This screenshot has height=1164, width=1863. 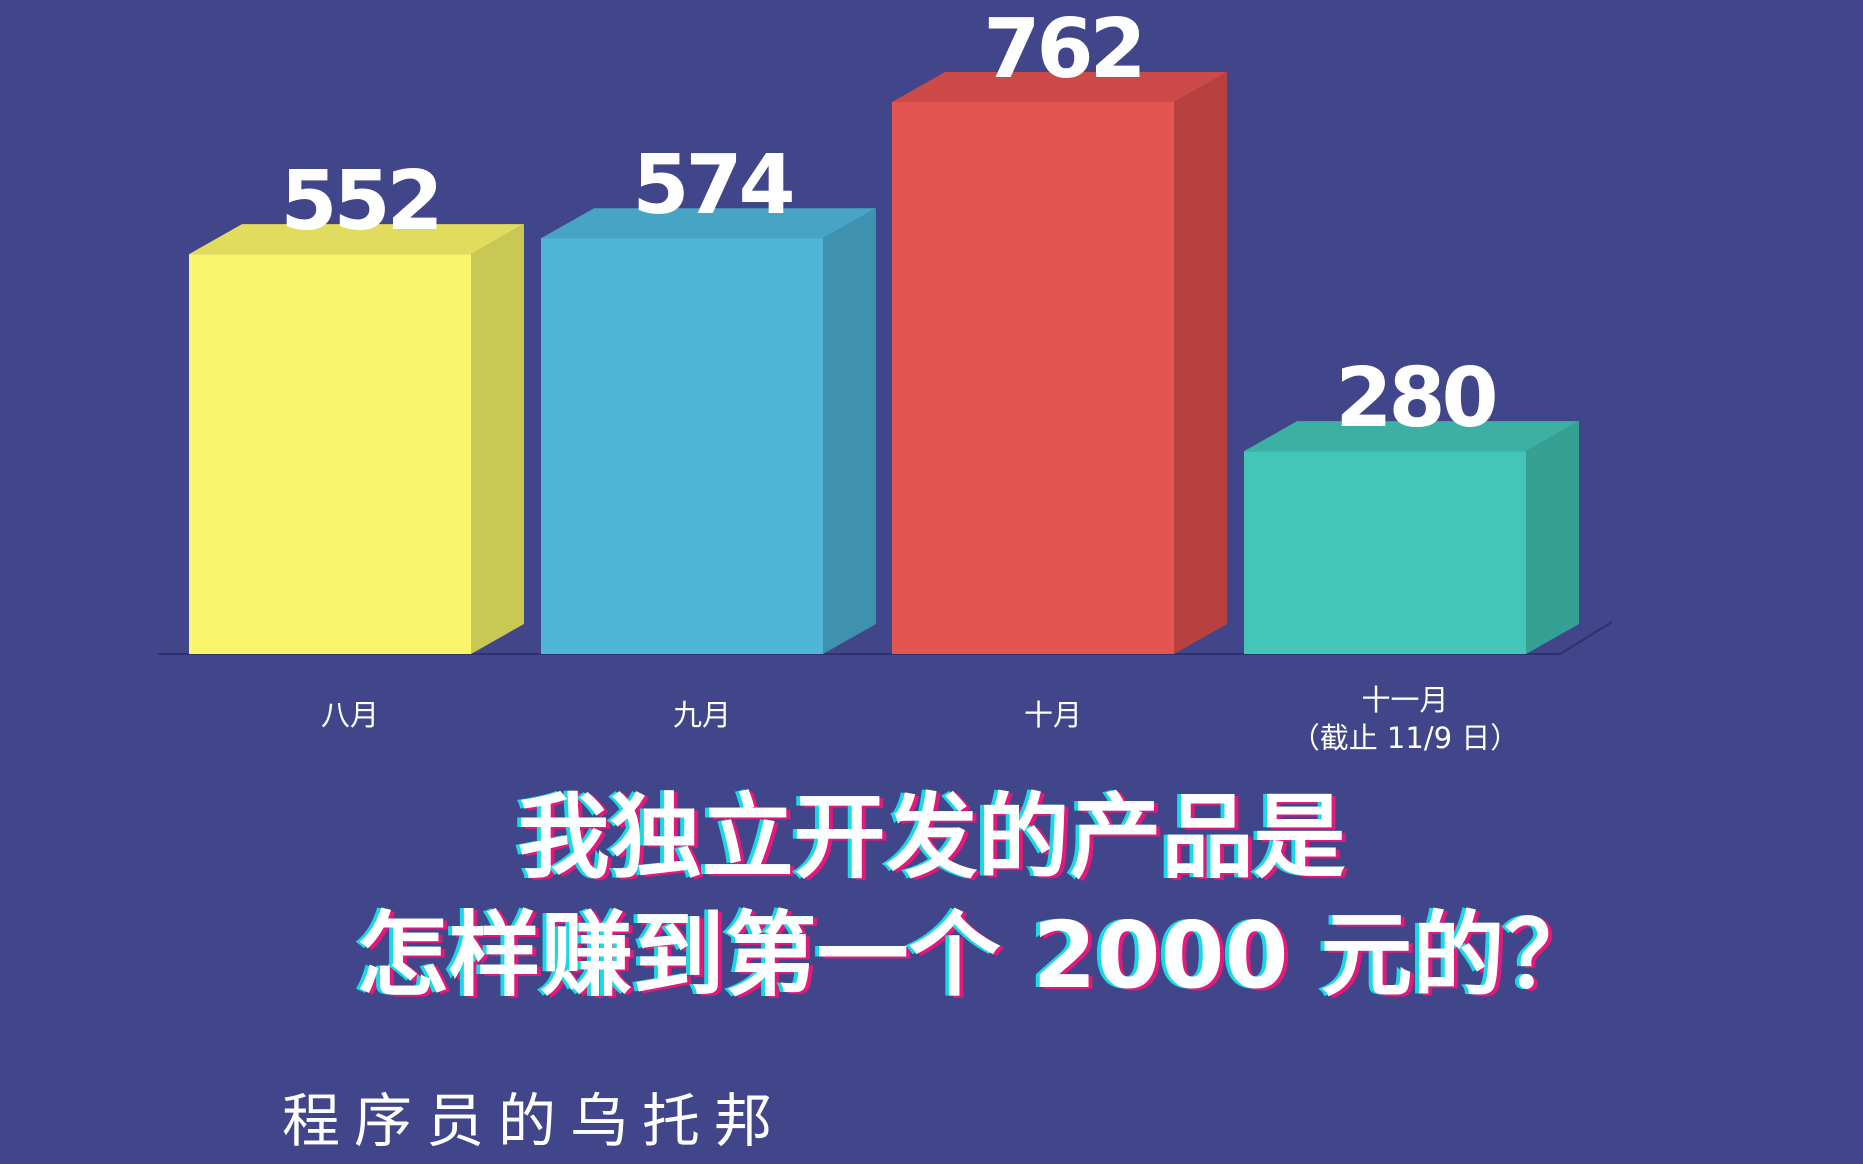 What do you see at coordinates (1404, 700) in the screenshot?
I see `category-label: 十一月` at bounding box center [1404, 700].